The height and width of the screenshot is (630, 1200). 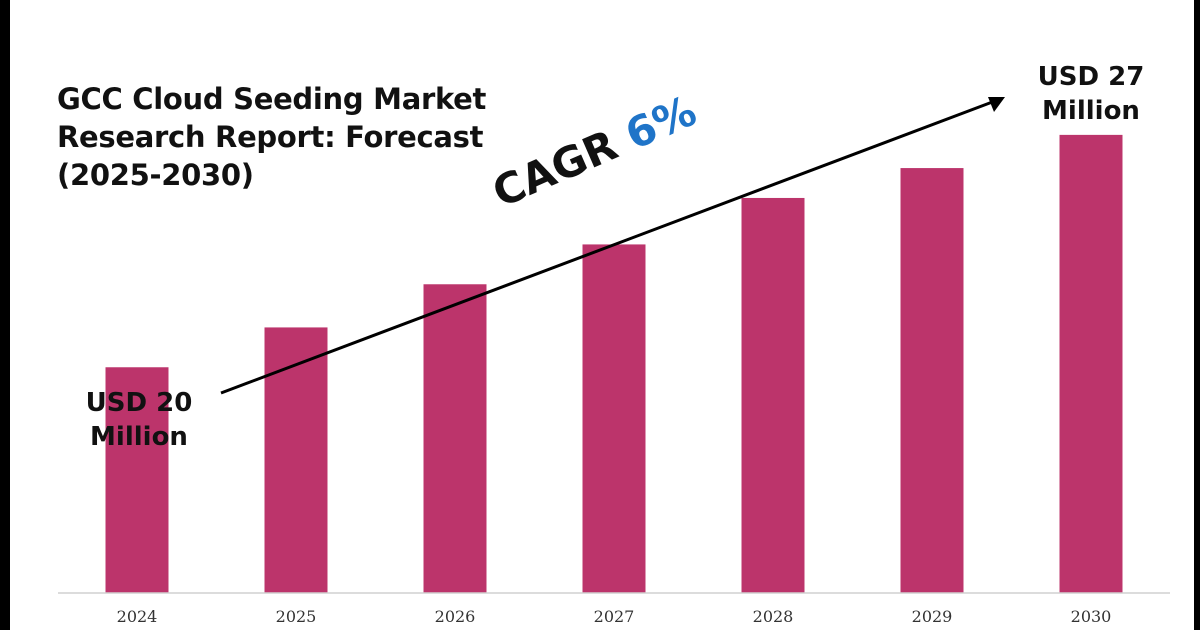 I want to click on end-value-line-2: Million, so click(x=1091, y=111).